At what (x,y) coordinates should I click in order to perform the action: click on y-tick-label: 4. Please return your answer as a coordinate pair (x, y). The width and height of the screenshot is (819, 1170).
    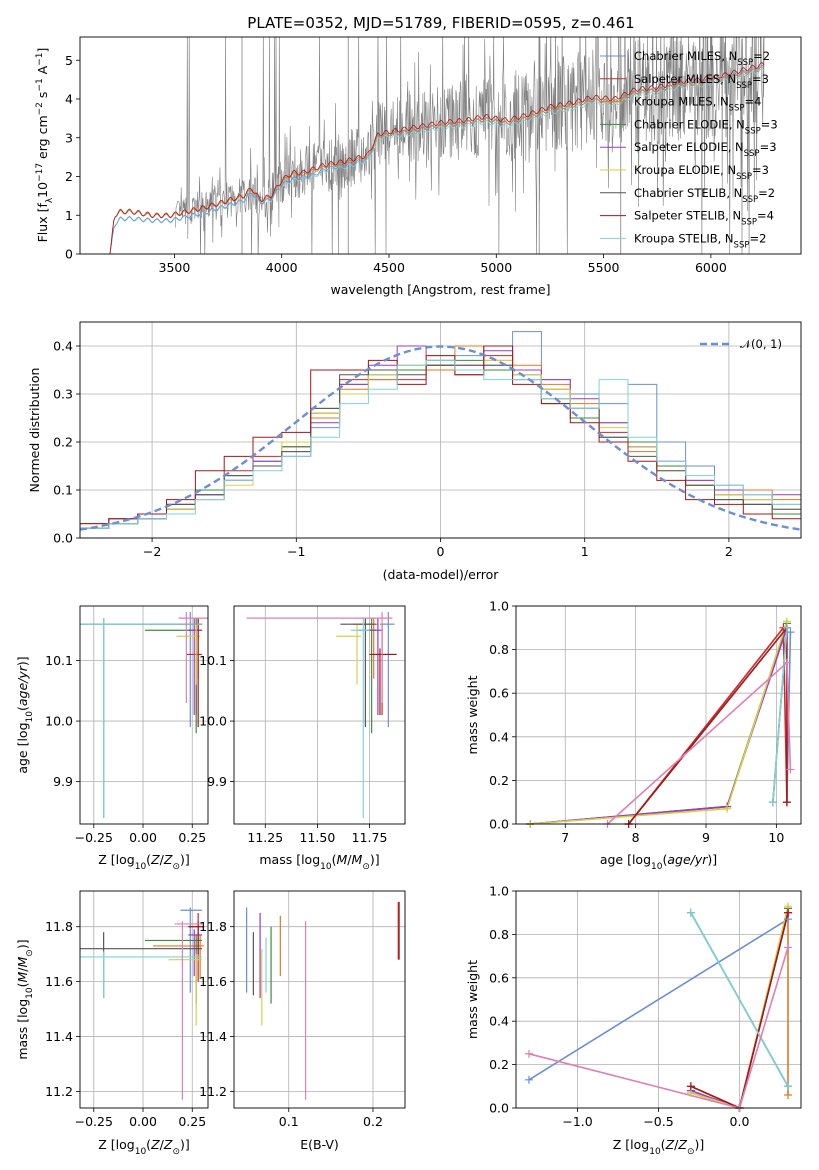
    Looking at the image, I should click on (69, 99).